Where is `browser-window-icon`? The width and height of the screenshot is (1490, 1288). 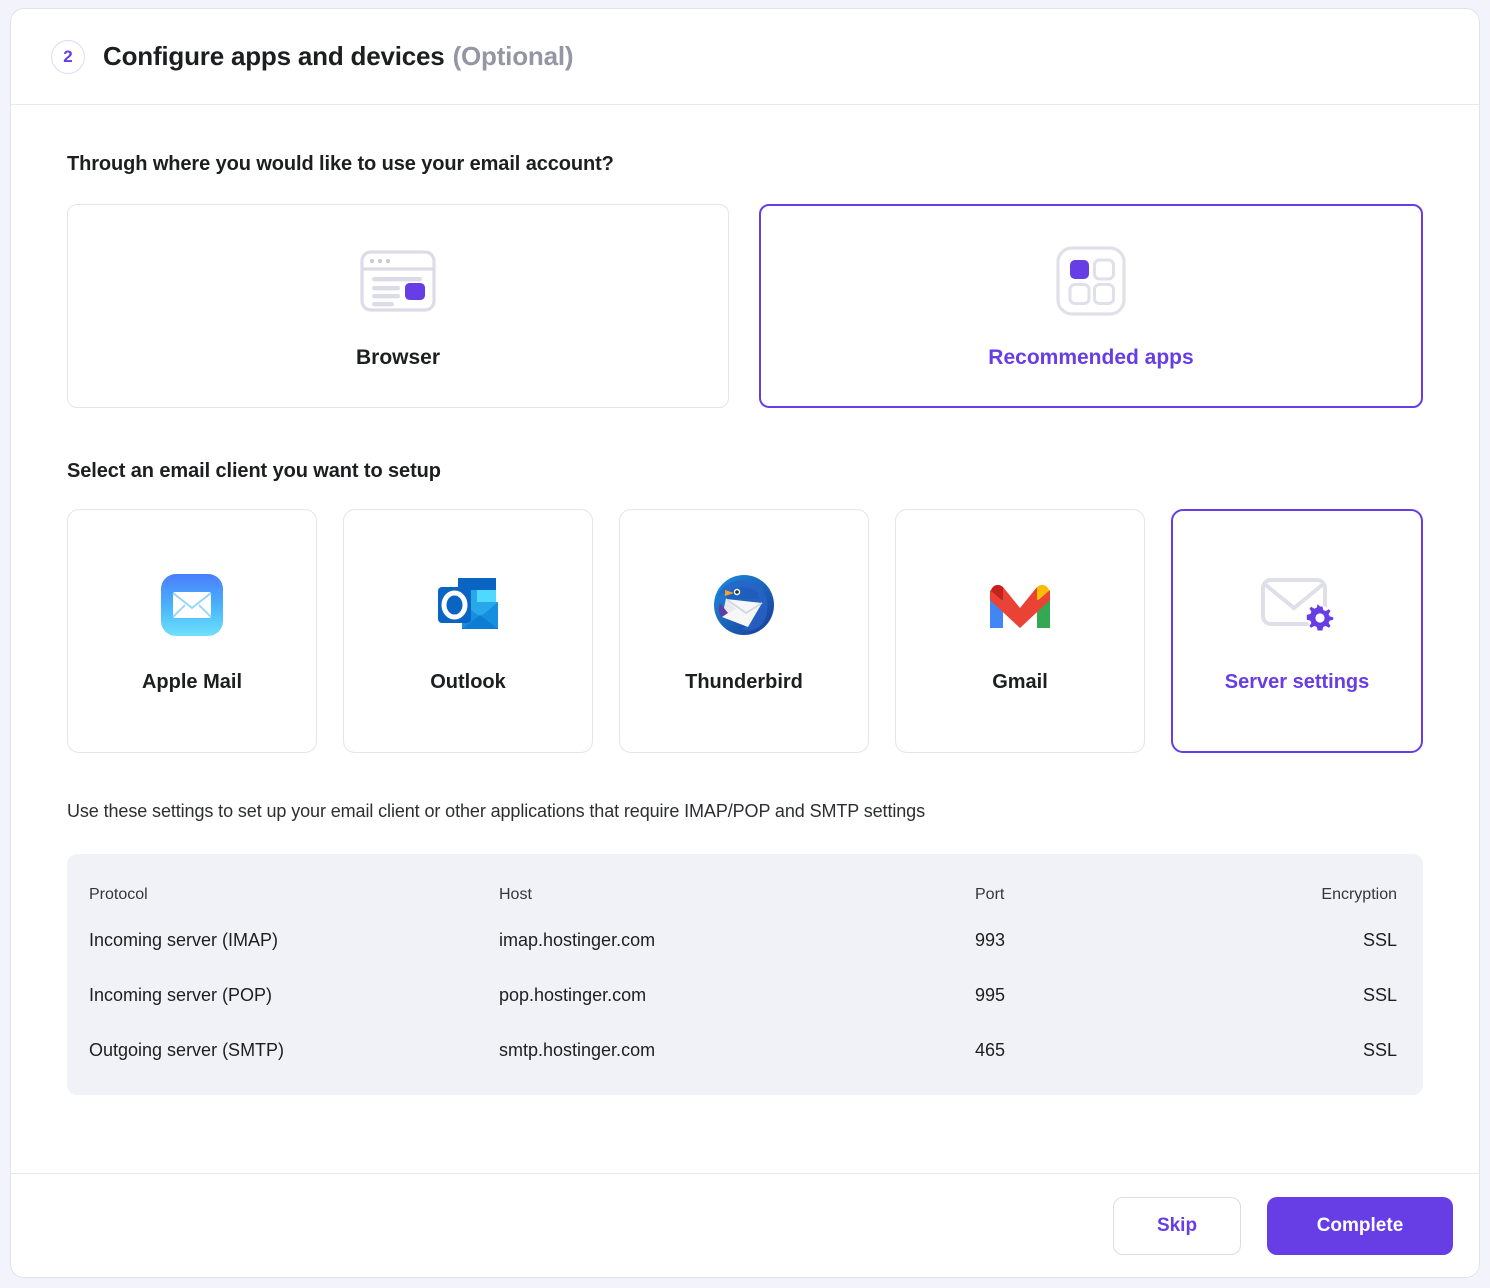
browser-window-icon is located at coordinates (398, 281).